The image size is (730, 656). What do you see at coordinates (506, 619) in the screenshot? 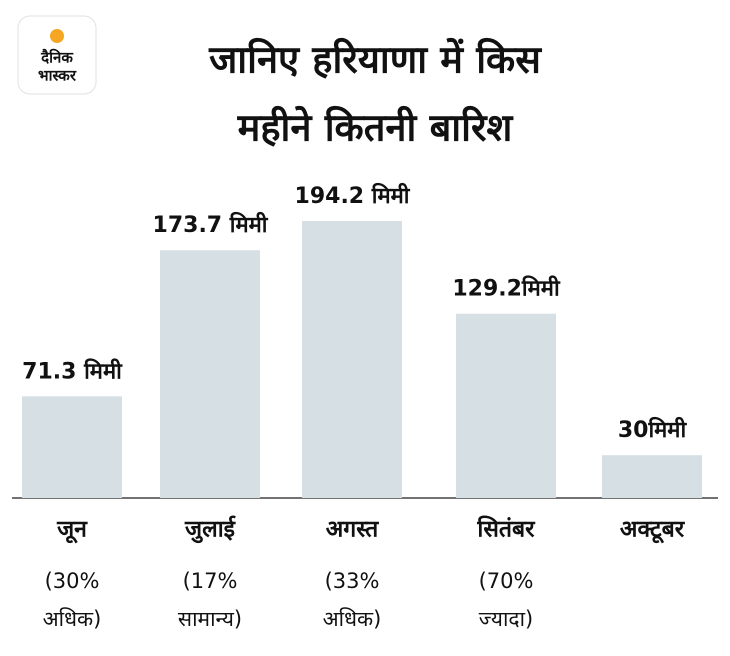
I see `category-note: ज्यादा)` at bounding box center [506, 619].